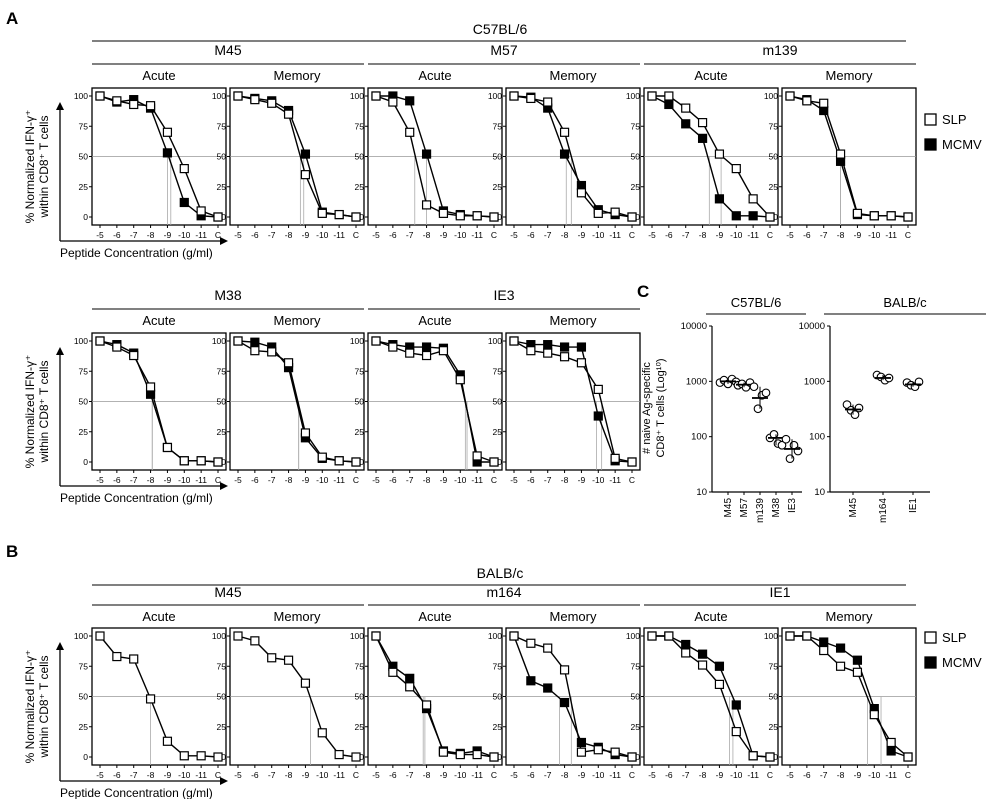  What do you see at coordinates (744, 508) in the screenshot?
I see `c-category-label: M57` at bounding box center [744, 508].